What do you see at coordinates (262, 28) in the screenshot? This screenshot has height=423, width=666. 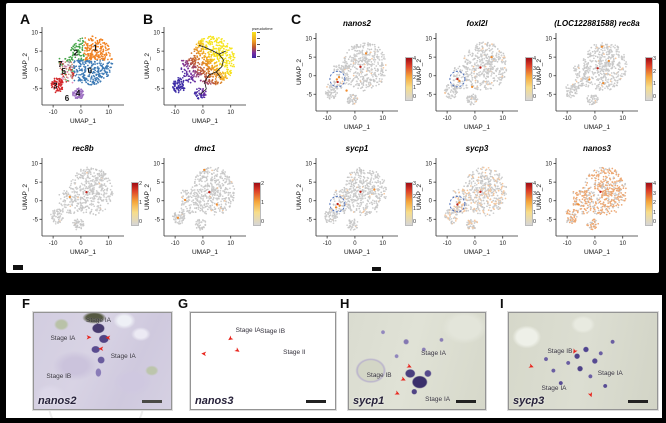 I see `pseudotime-legend-label: pseudotime` at bounding box center [262, 28].